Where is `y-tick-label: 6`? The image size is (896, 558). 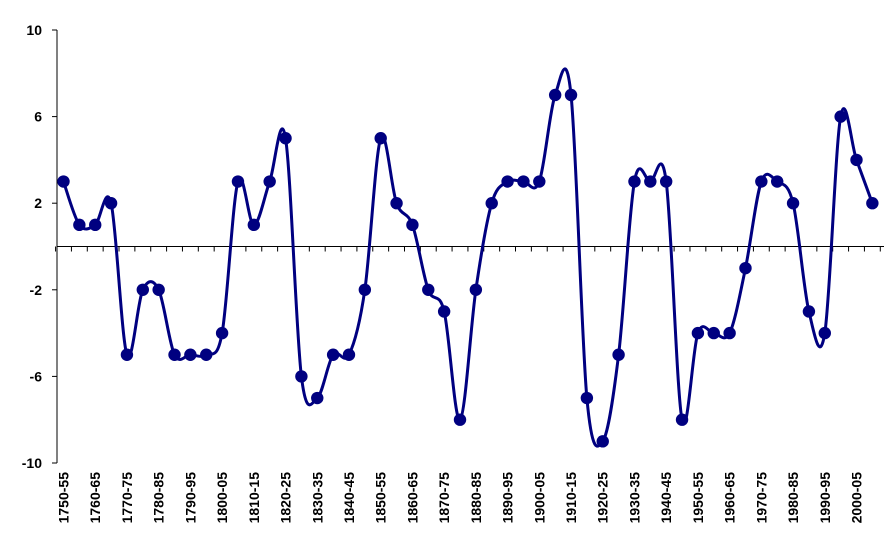 y-tick-label: 6 is located at coordinates (38, 117).